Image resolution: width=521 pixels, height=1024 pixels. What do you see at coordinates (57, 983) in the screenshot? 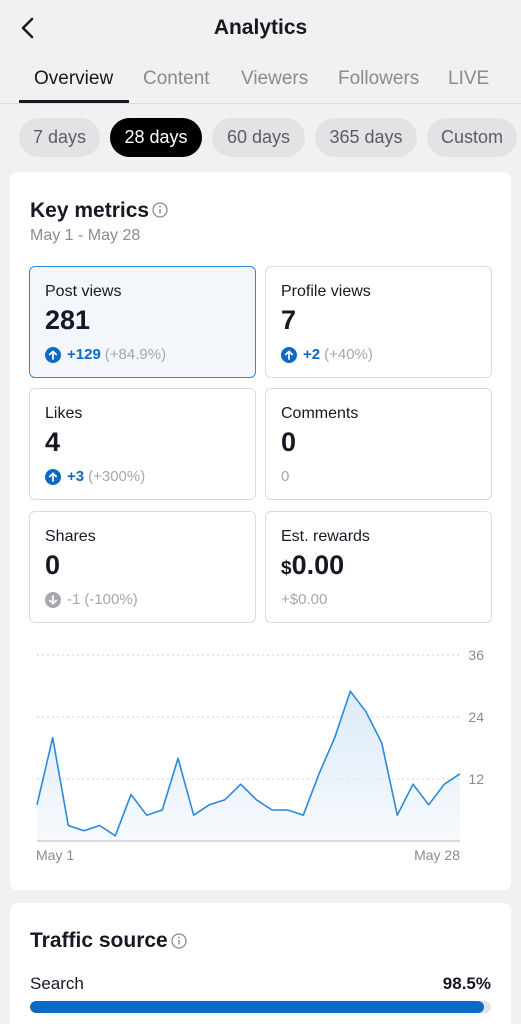
I see `traffic-source-label: Search` at bounding box center [57, 983].